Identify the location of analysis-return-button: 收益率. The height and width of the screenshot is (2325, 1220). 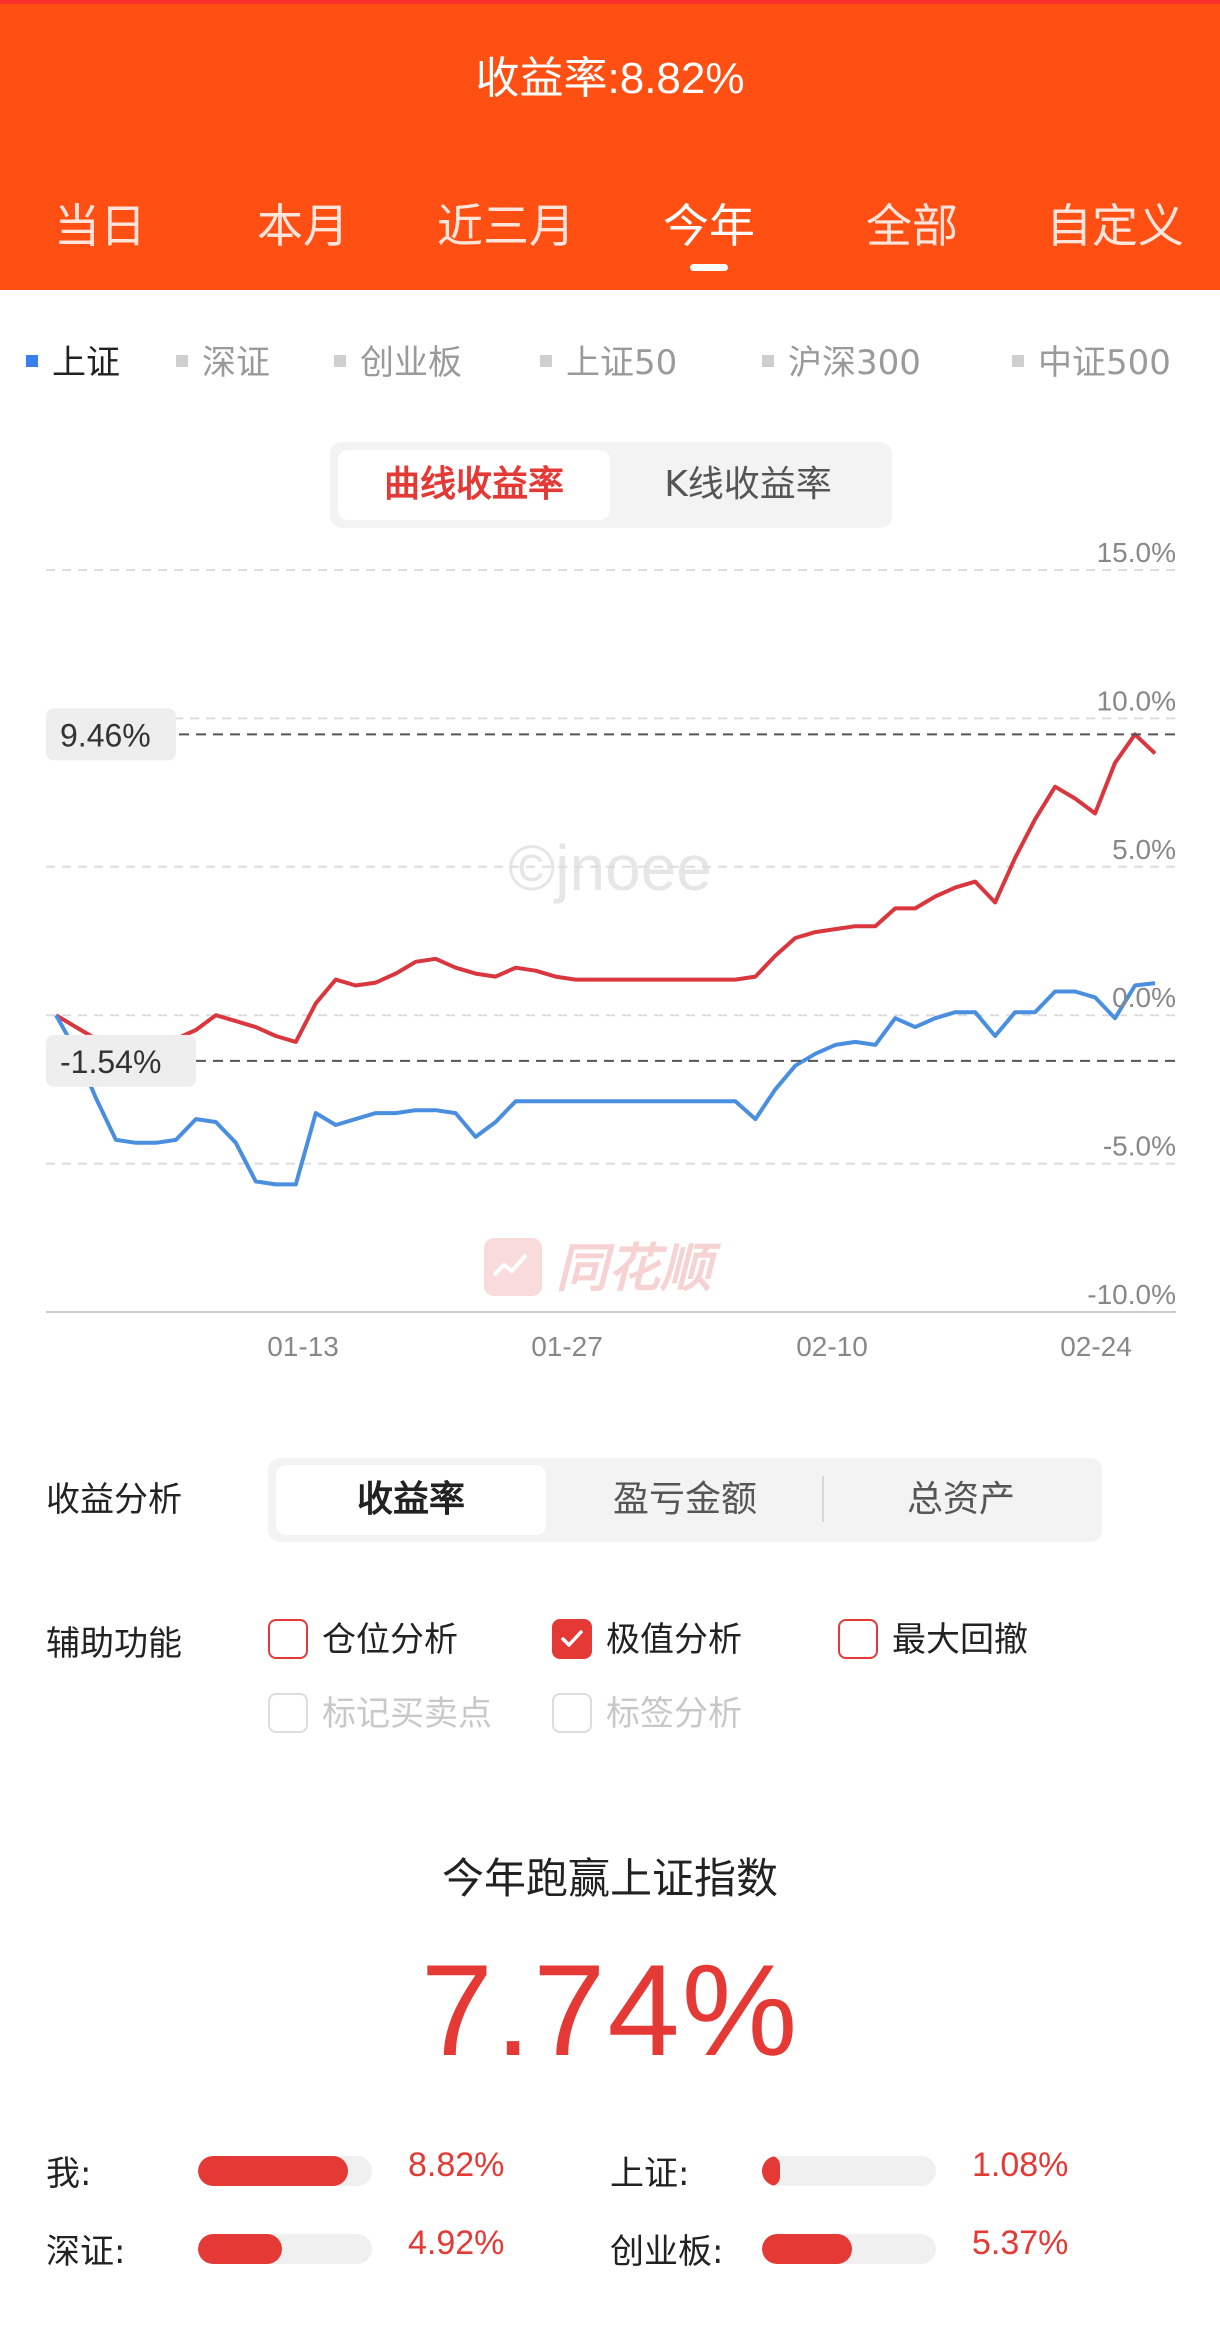
(411, 1500).